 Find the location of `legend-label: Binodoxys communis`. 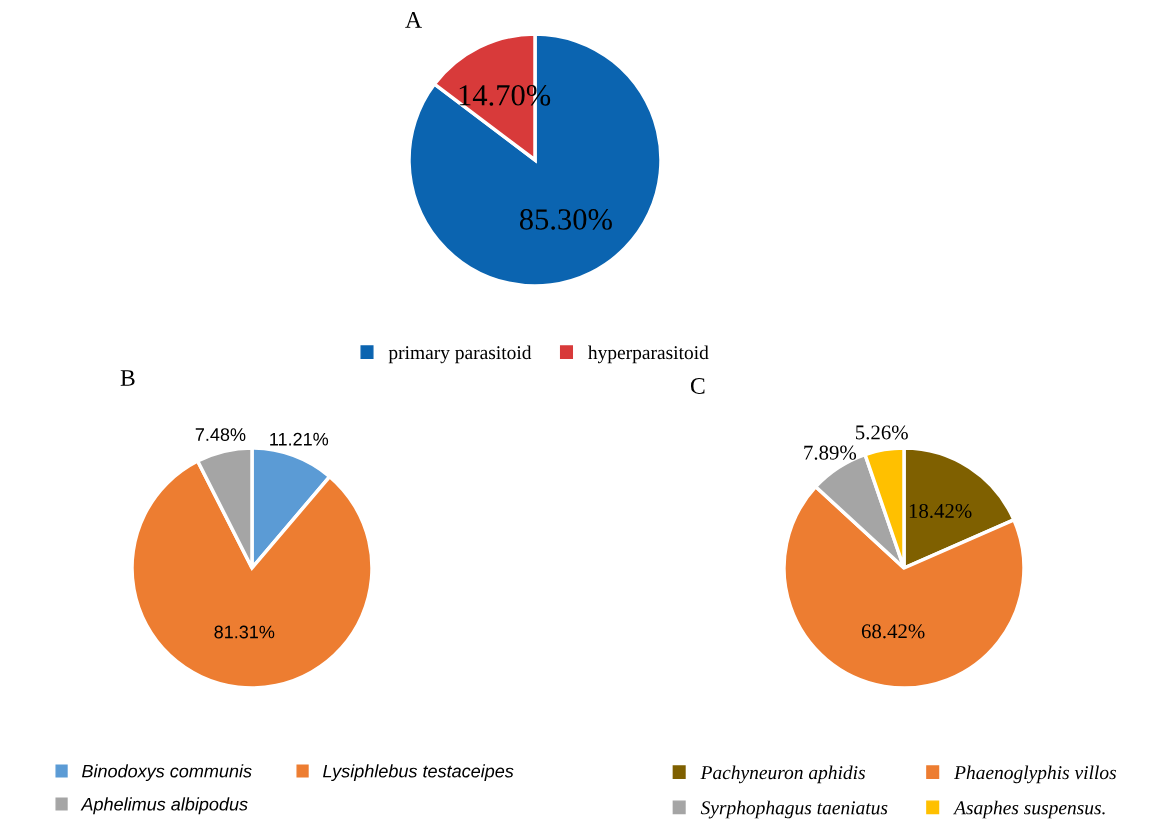

legend-label: Binodoxys communis is located at coordinates (167, 773).